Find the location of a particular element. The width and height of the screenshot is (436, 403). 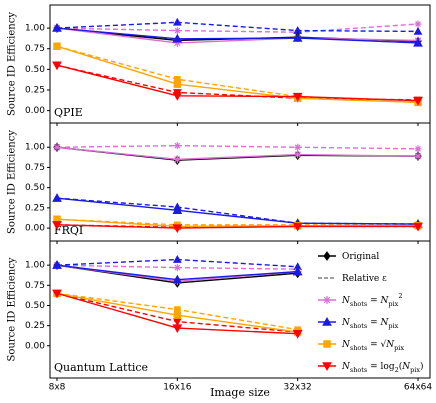

legend-label-part: = √ is located at coordinates (376, 344).